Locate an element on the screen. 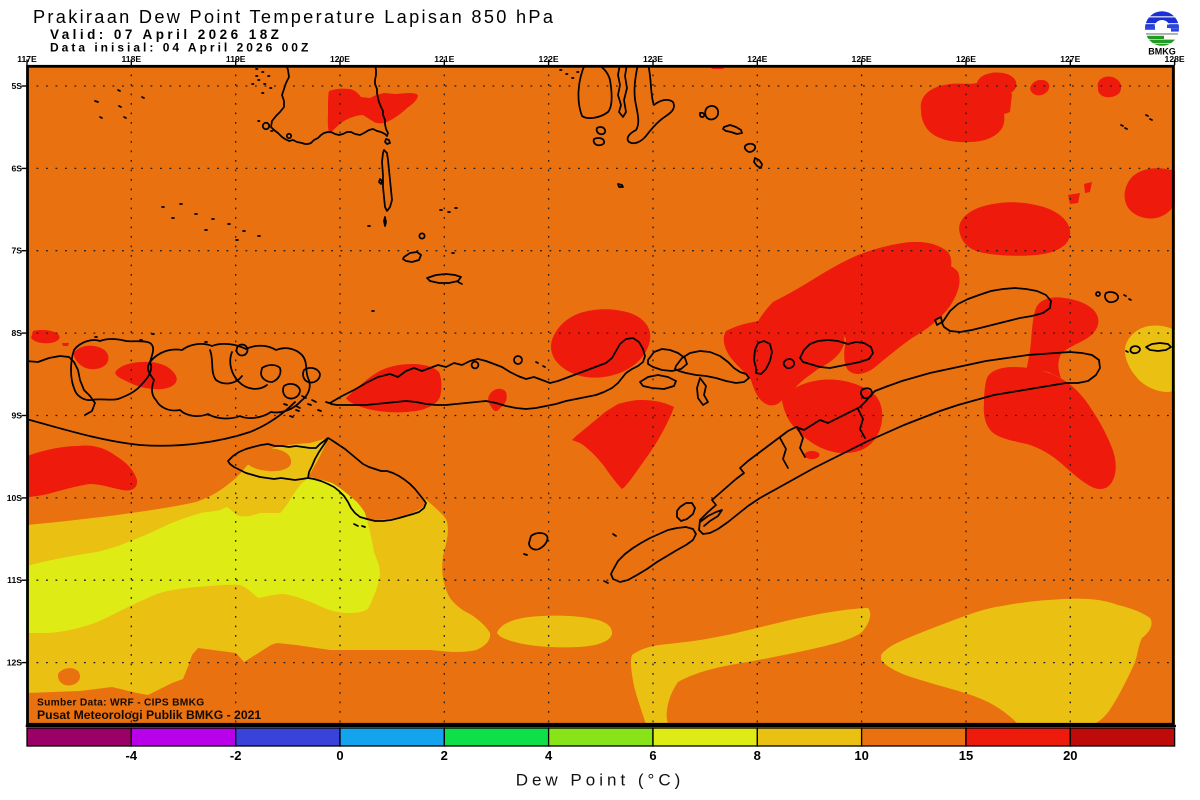 Image resolution: width=1200 pixels, height=800 pixels. svg-text: 128E is located at coordinates (1175, 59).